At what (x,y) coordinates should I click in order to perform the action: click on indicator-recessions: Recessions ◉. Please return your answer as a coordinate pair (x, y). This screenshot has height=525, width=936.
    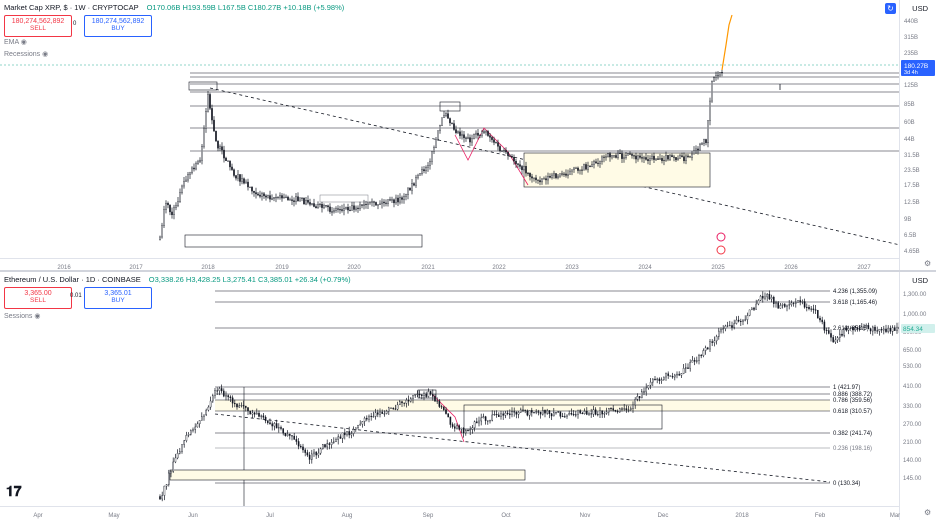
    Looking at the image, I should click on (26, 54).